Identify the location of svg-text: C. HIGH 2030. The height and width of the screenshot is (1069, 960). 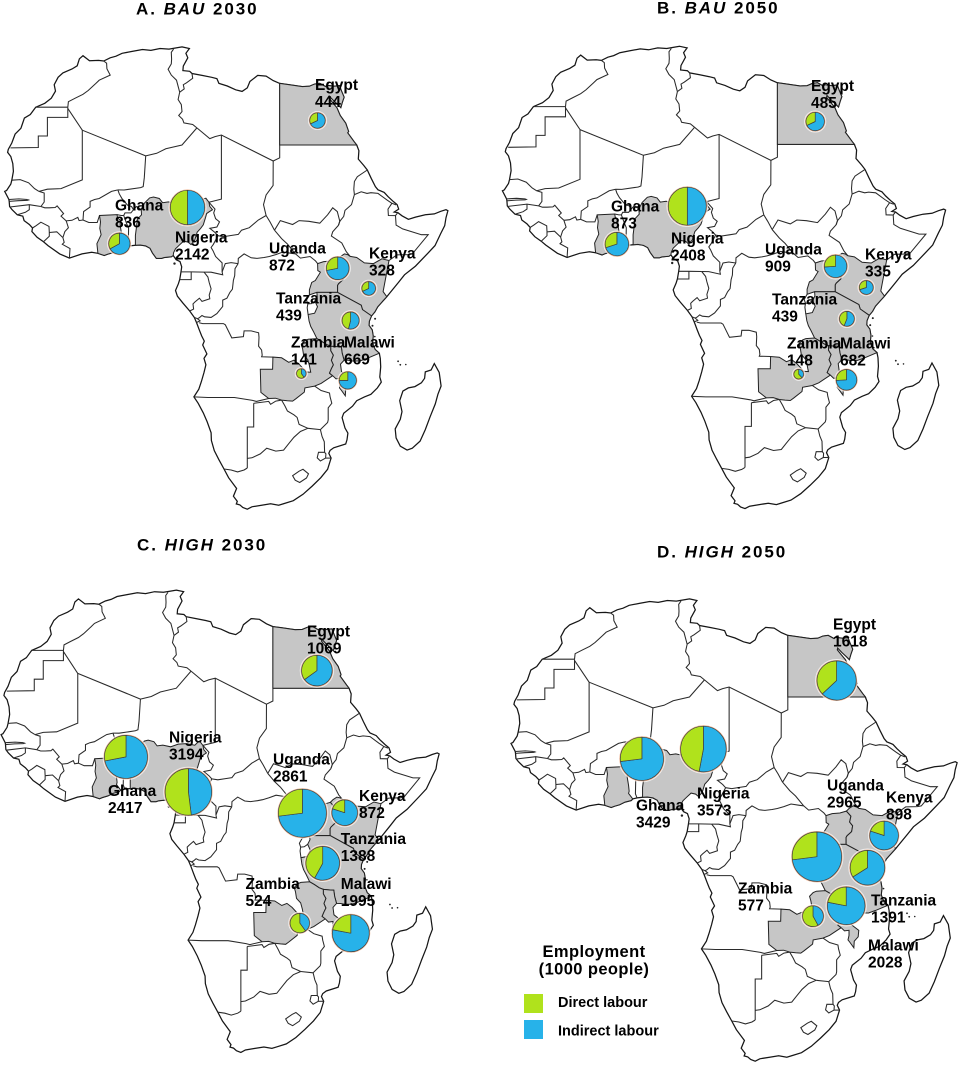
(202, 544).